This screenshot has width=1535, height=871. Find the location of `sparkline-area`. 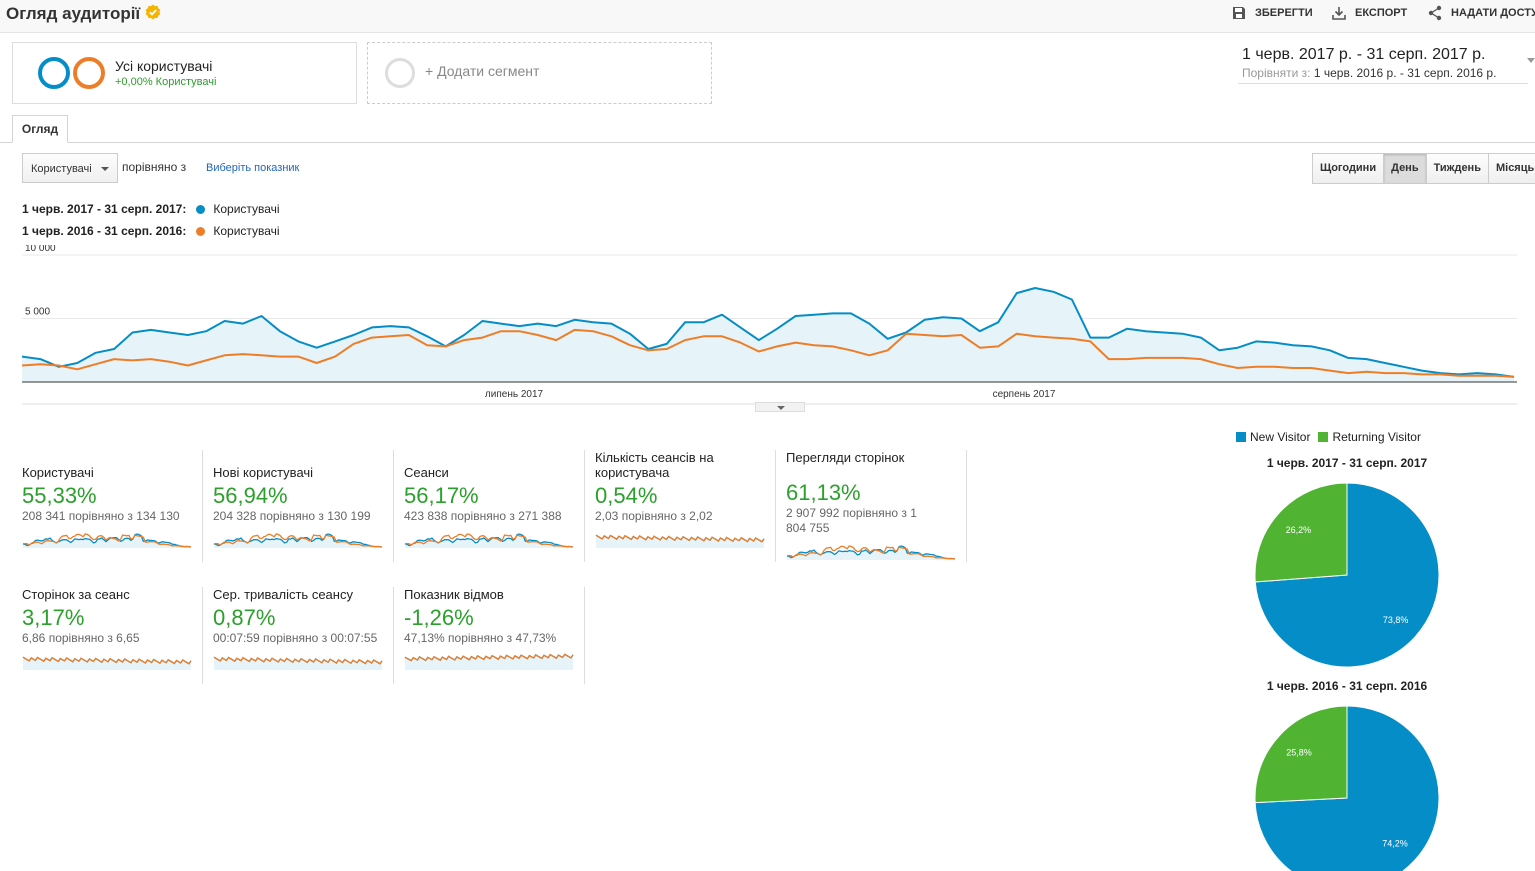

sparkline-area is located at coordinates (489, 662).